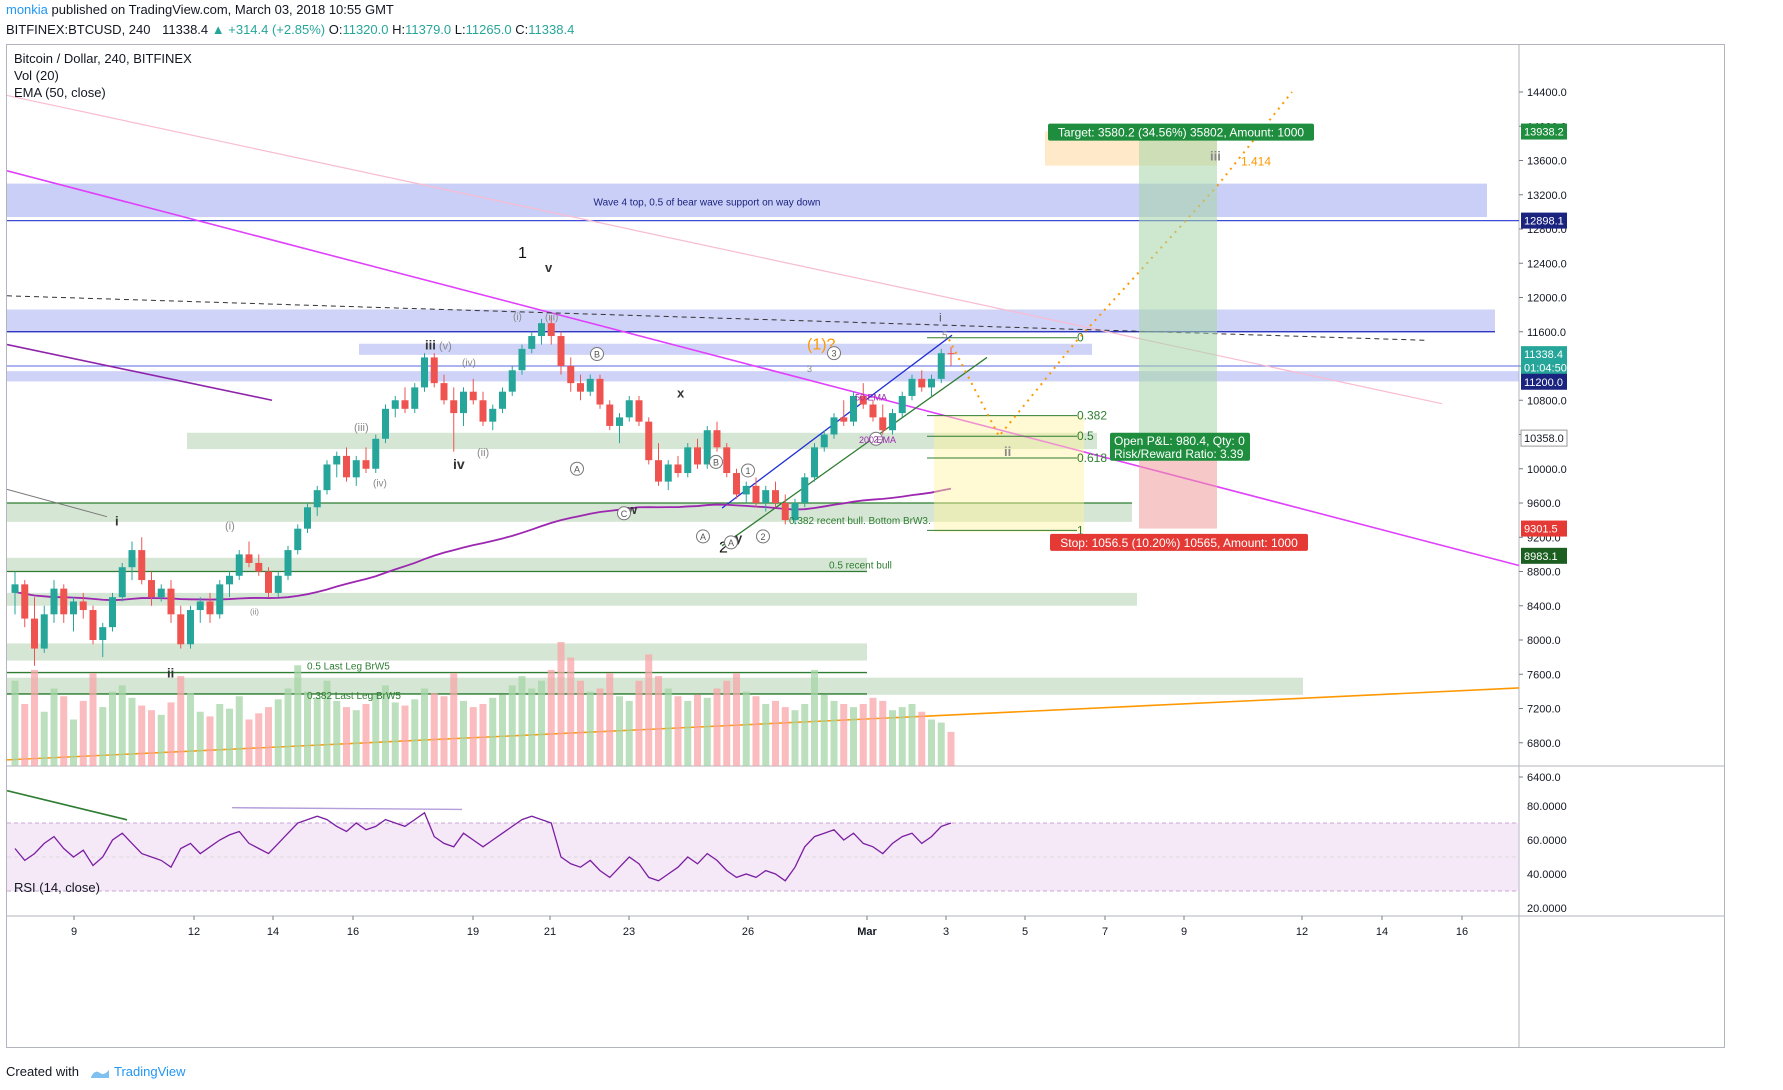 The width and height of the screenshot is (1783, 1090). I want to click on price-tick-label: 8000.0, so click(1544, 641).